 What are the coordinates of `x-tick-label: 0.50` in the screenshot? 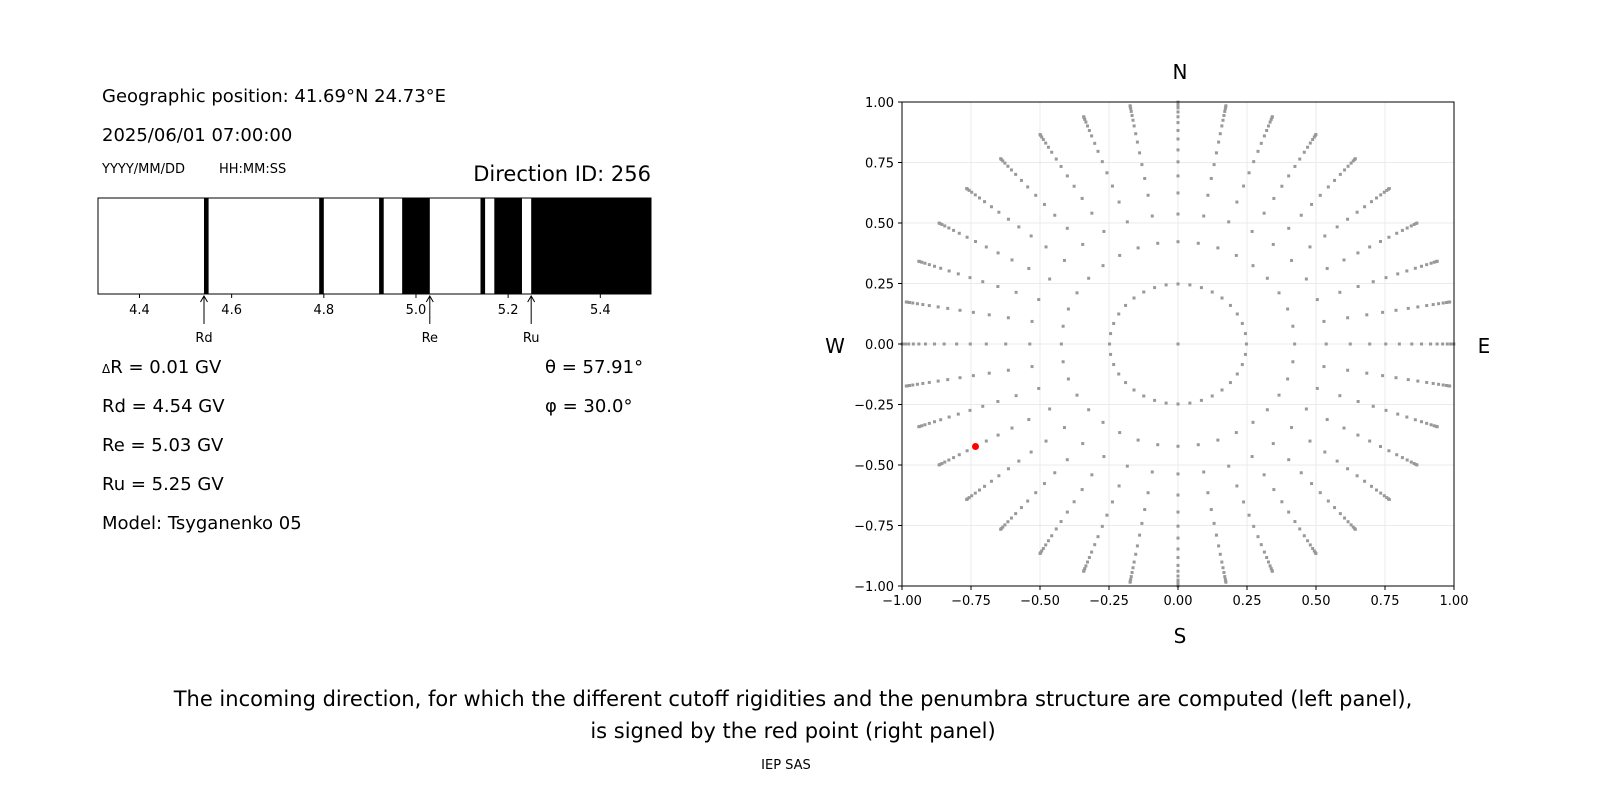 It's located at (1316, 601).